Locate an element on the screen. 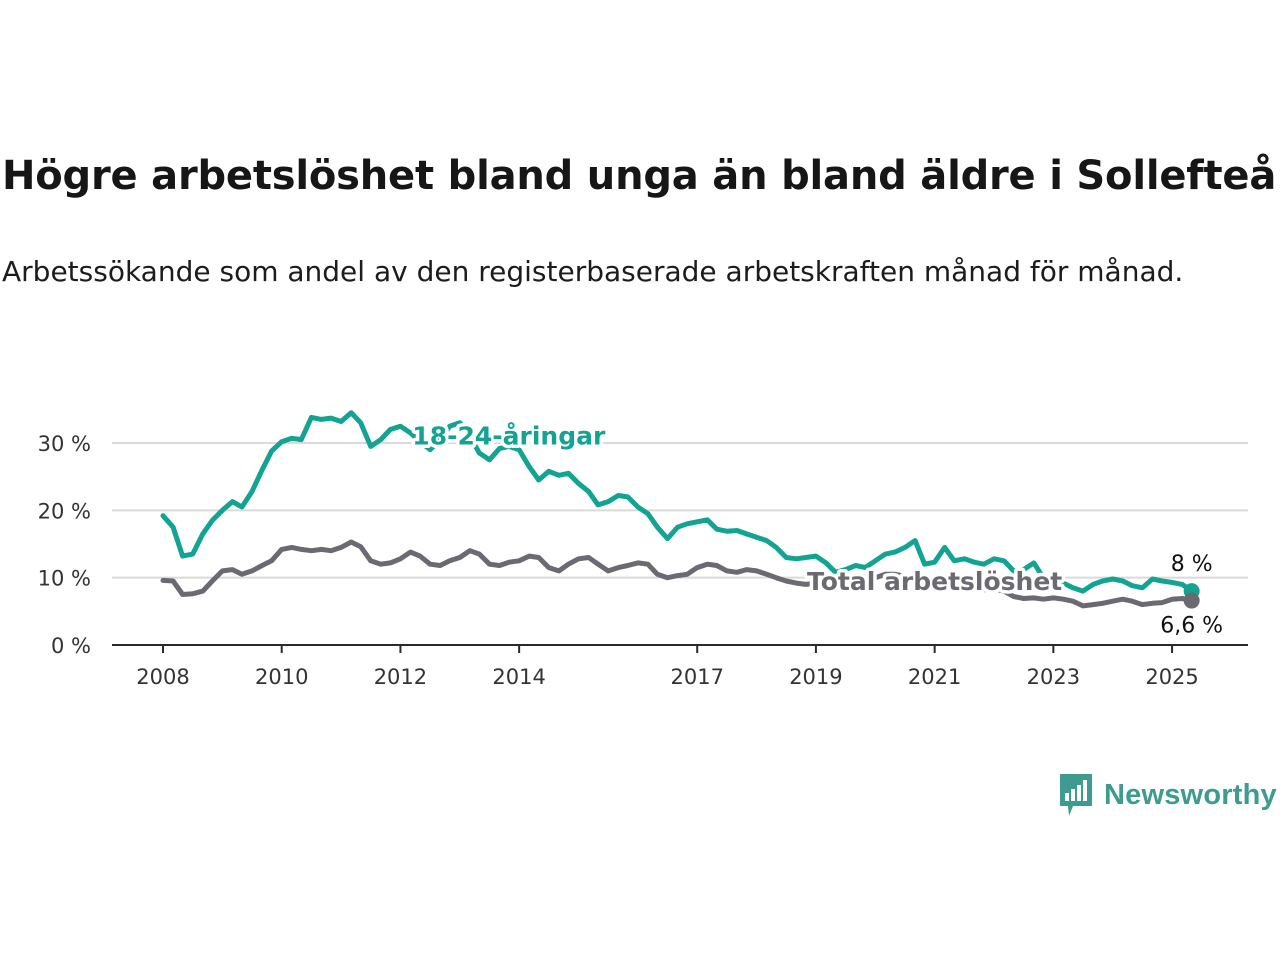  x-tick-label-7: 2023 is located at coordinates (1053, 677).